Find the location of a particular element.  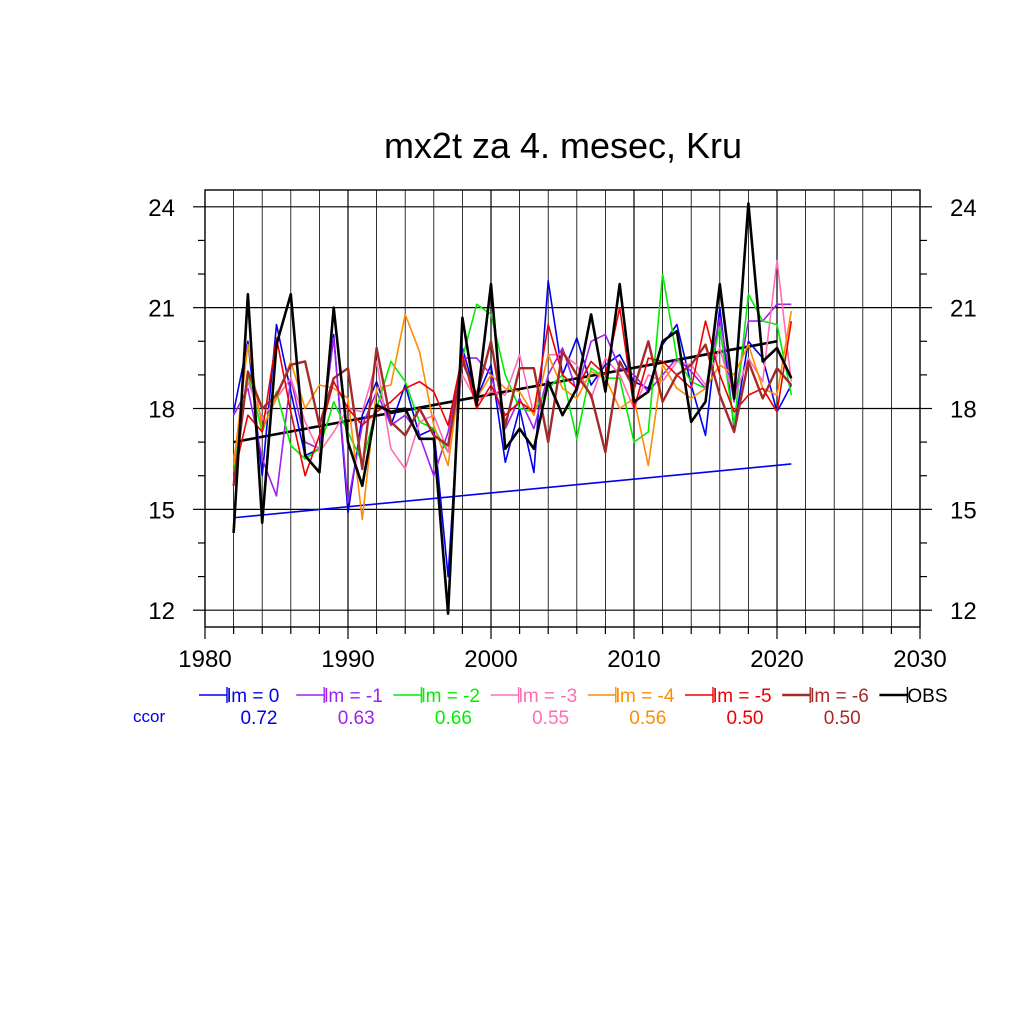

y-tick-label-left: 18 is located at coordinates (161, 410).